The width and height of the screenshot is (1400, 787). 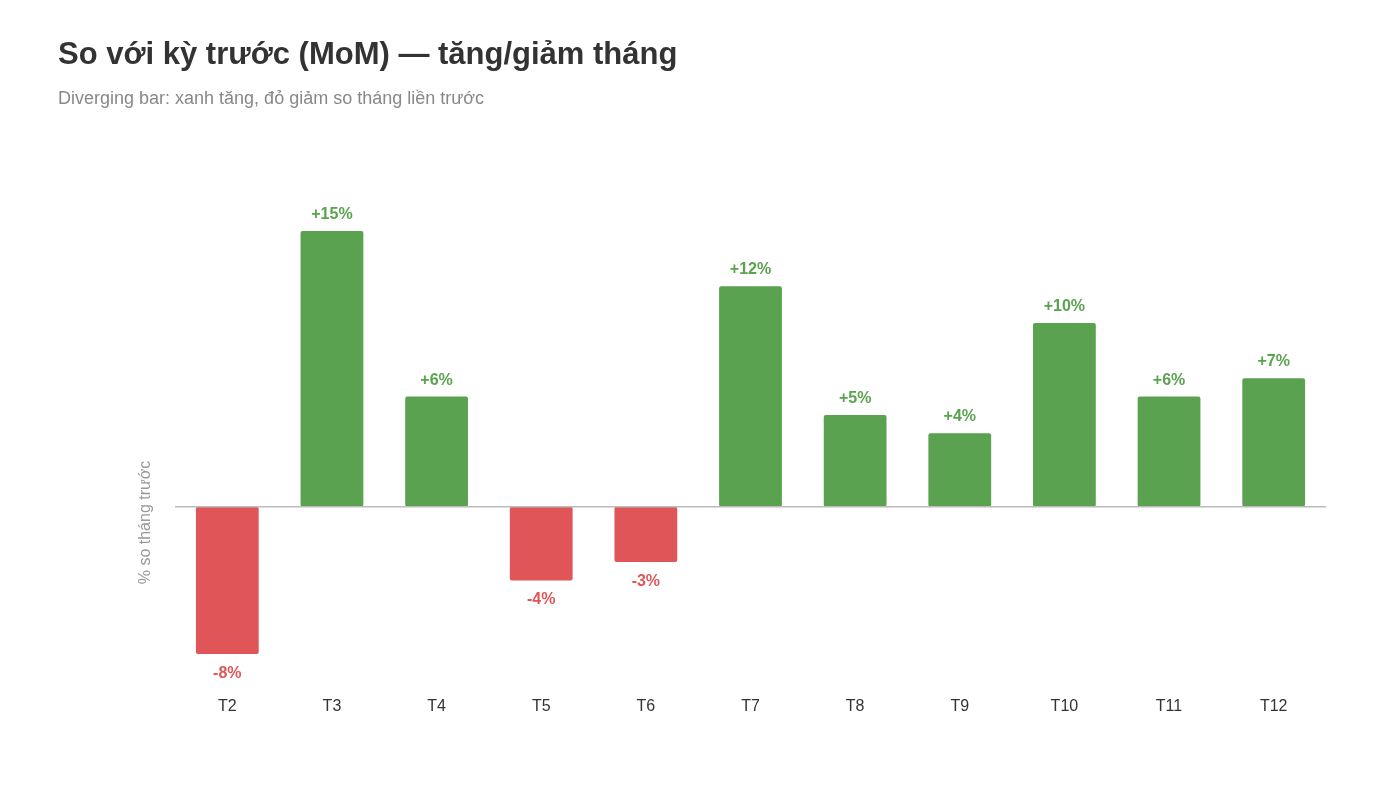 I want to click on data-label: +5%, so click(x=855, y=397).